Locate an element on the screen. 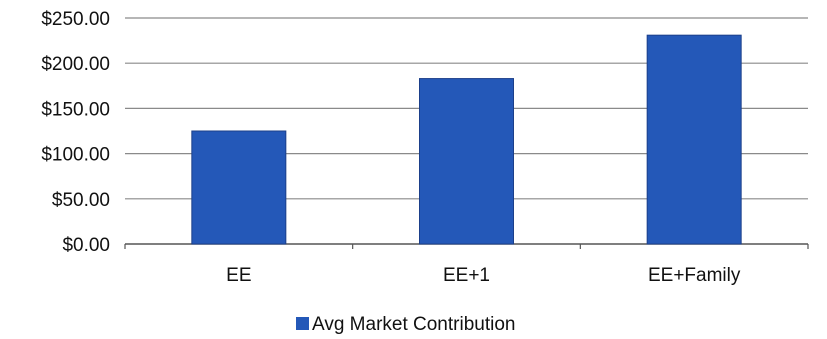 The height and width of the screenshot is (339, 827). y-tick-label: $0.00 is located at coordinates (86, 245).